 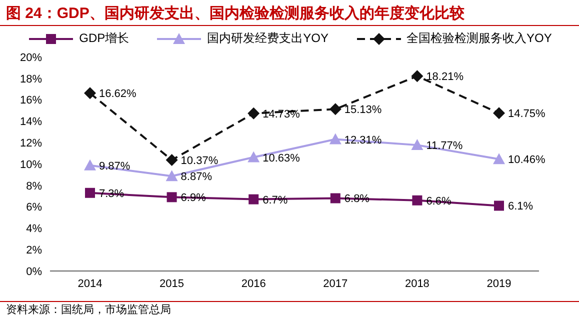 What do you see at coordinates (444, 146) in the screenshot?
I see `data-label: 11.77%` at bounding box center [444, 146].